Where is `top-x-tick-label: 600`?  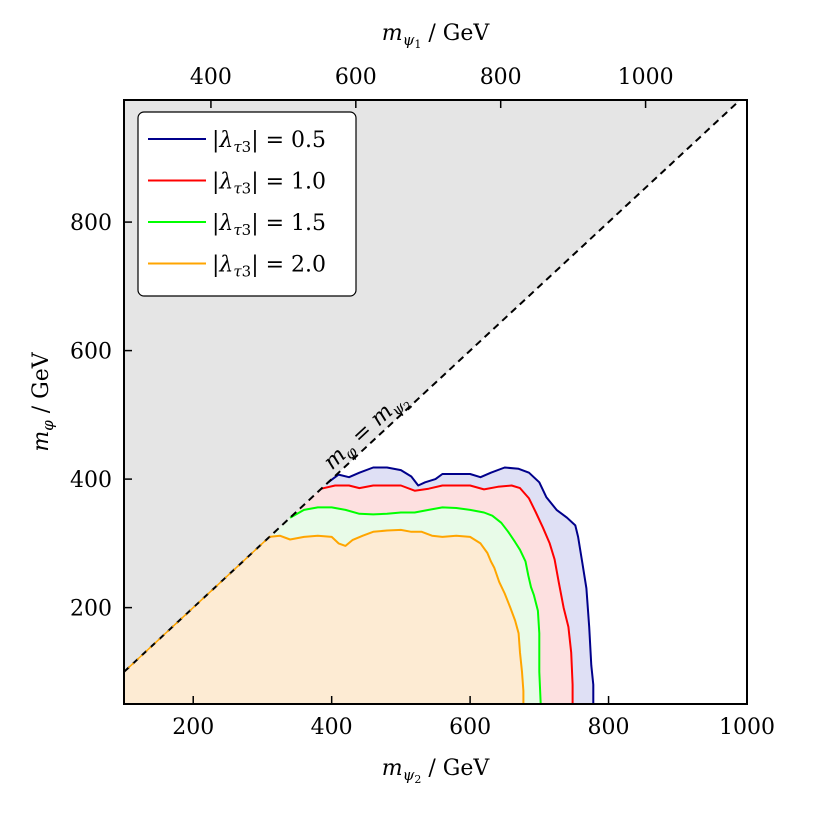 top-x-tick-label: 600 is located at coordinates (356, 77).